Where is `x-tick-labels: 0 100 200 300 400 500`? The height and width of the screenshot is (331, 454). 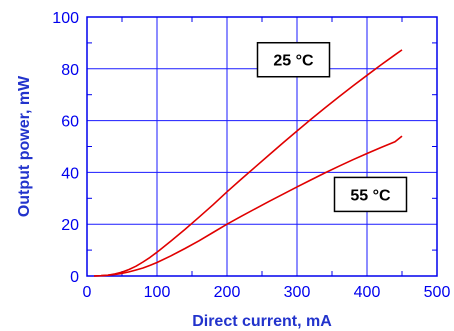 x-tick-labels: 0 100 200 300 400 500 is located at coordinates (267, 292).